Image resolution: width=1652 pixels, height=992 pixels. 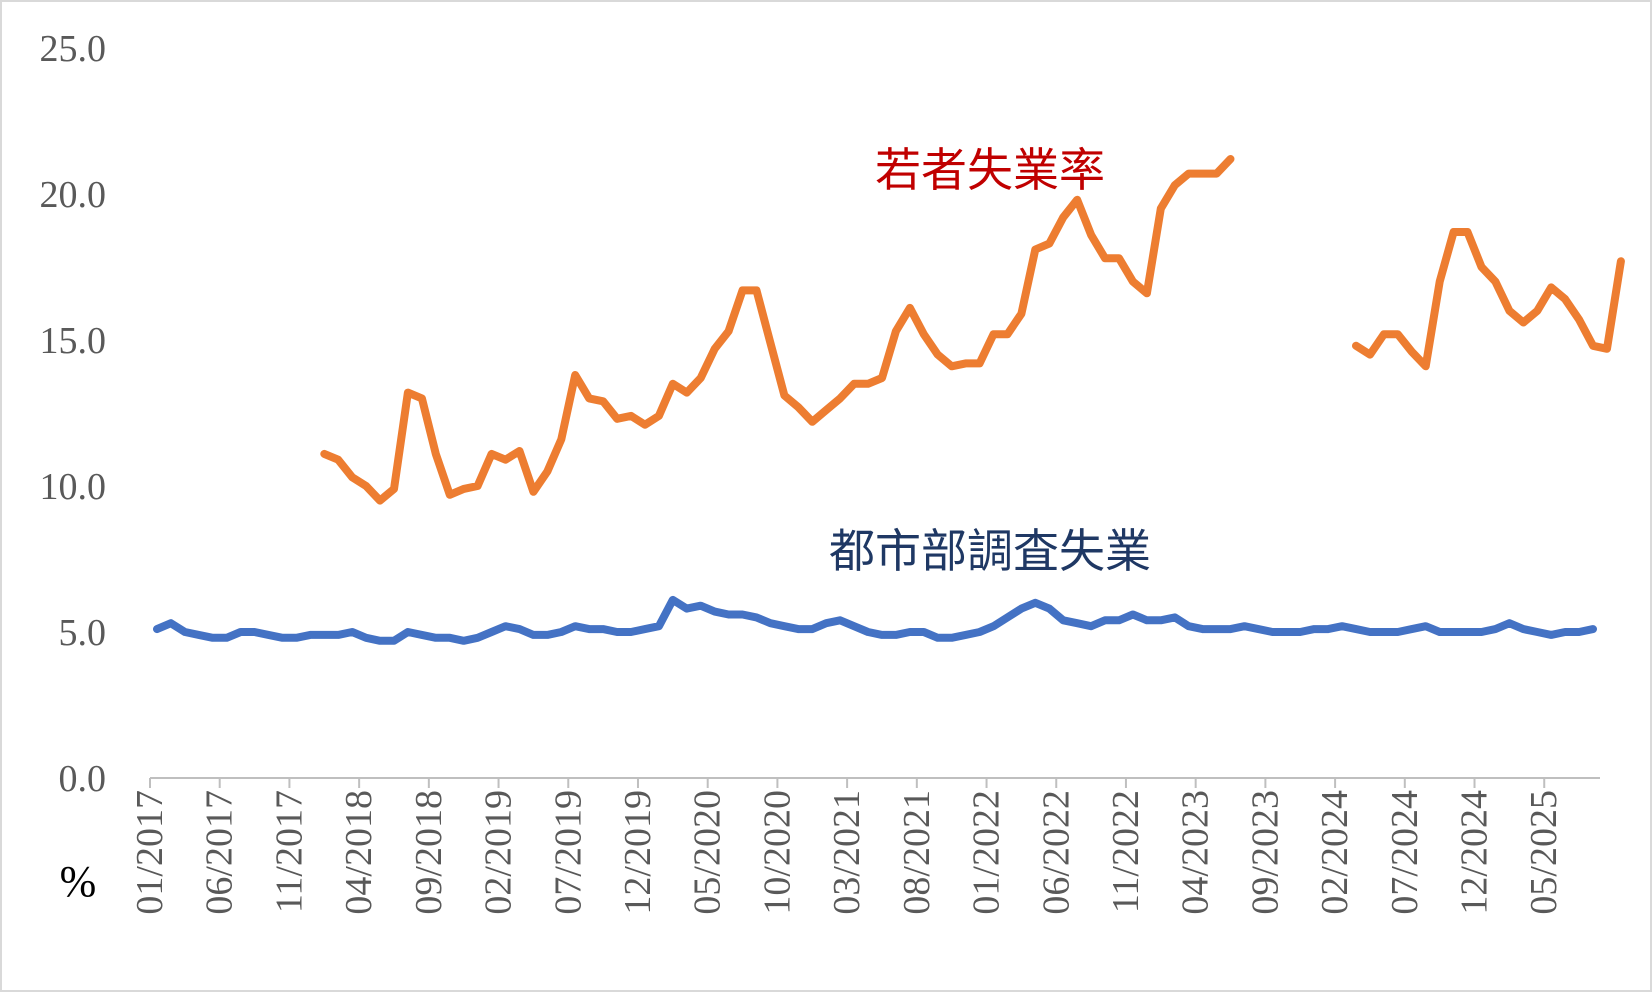 What do you see at coordinates (917, 852) in the screenshot?
I see `x-tick-label: 08/2021` at bounding box center [917, 852].